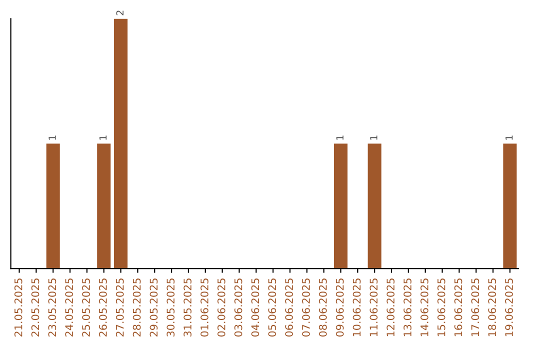  Describe the element at coordinates (458, 307) in the screenshot. I see `x-tick-label: 16.06.2025` at that location.